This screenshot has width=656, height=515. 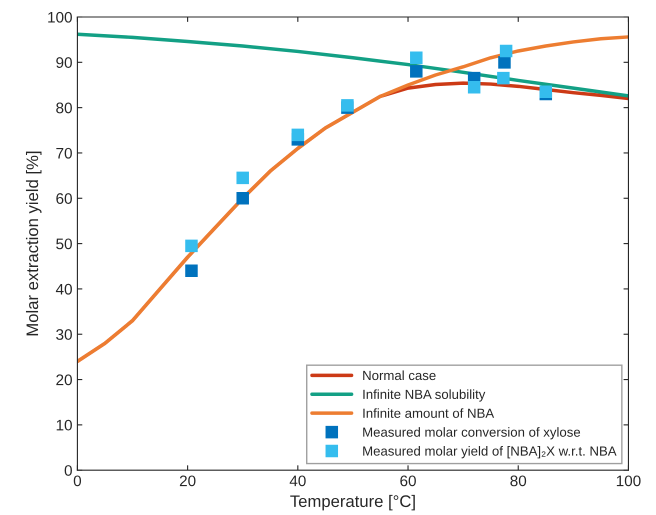 I want to click on y-tick-label: 70, so click(x=64, y=153).